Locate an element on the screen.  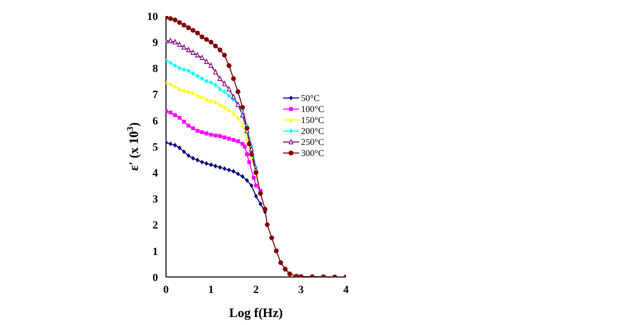
x-tick-label: 4 is located at coordinates (346, 290).